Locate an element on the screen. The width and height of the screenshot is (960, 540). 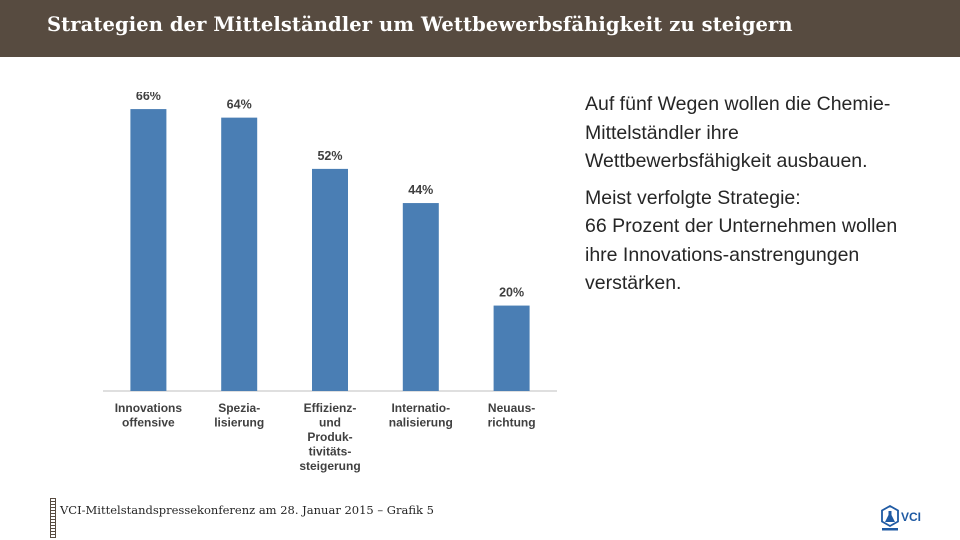
logo-text: VCI is located at coordinates (911, 517).